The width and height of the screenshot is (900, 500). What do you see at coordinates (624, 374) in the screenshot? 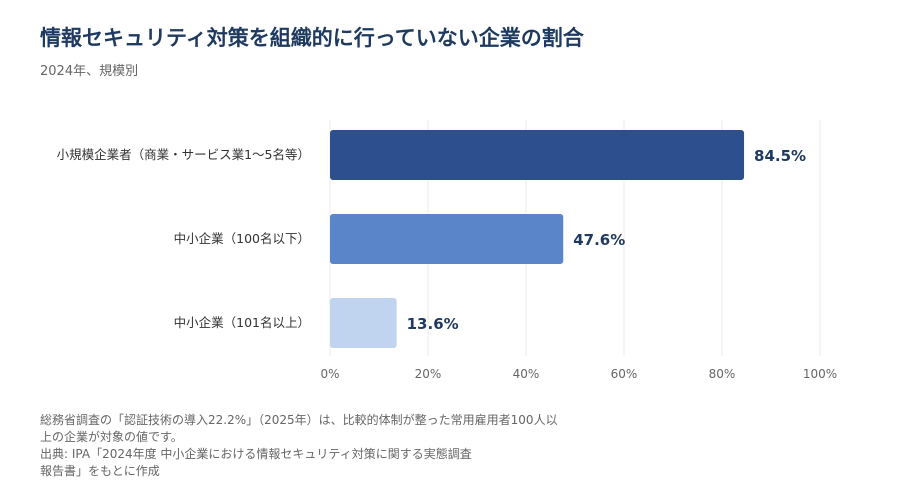
I see `x-tick-label: 60%` at bounding box center [624, 374].